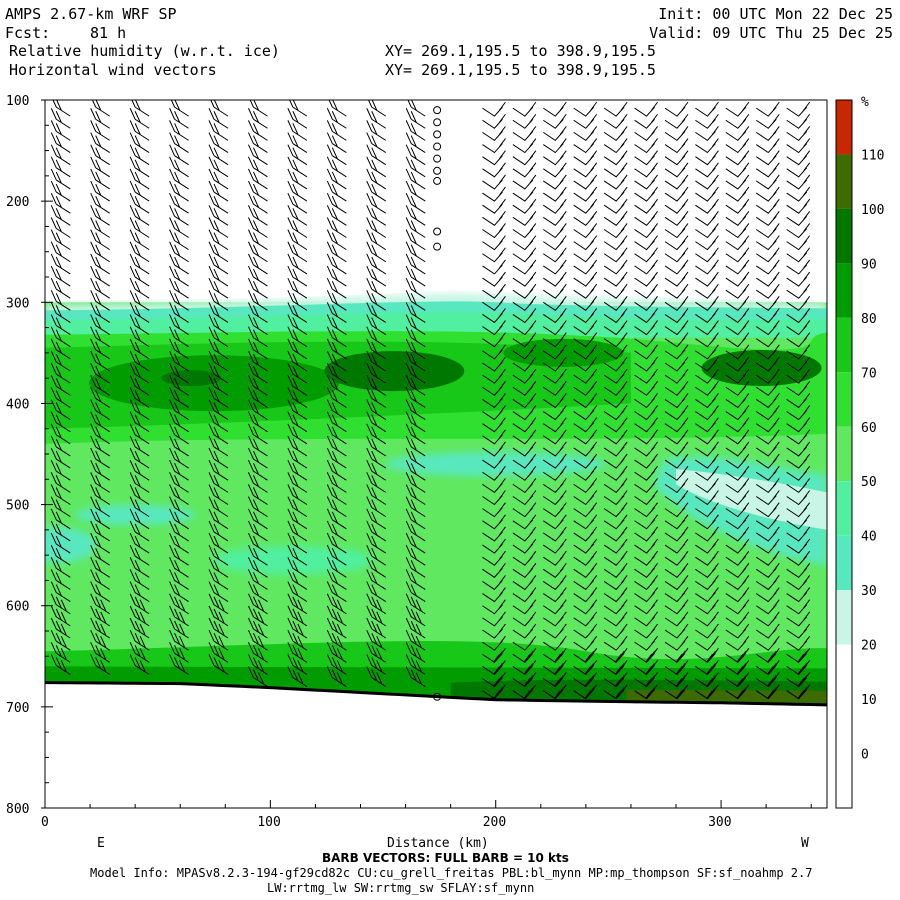 This screenshot has height=900, width=900. Describe the element at coordinates (869, 319) in the screenshot. I see `colorbar-label: 80` at that location.